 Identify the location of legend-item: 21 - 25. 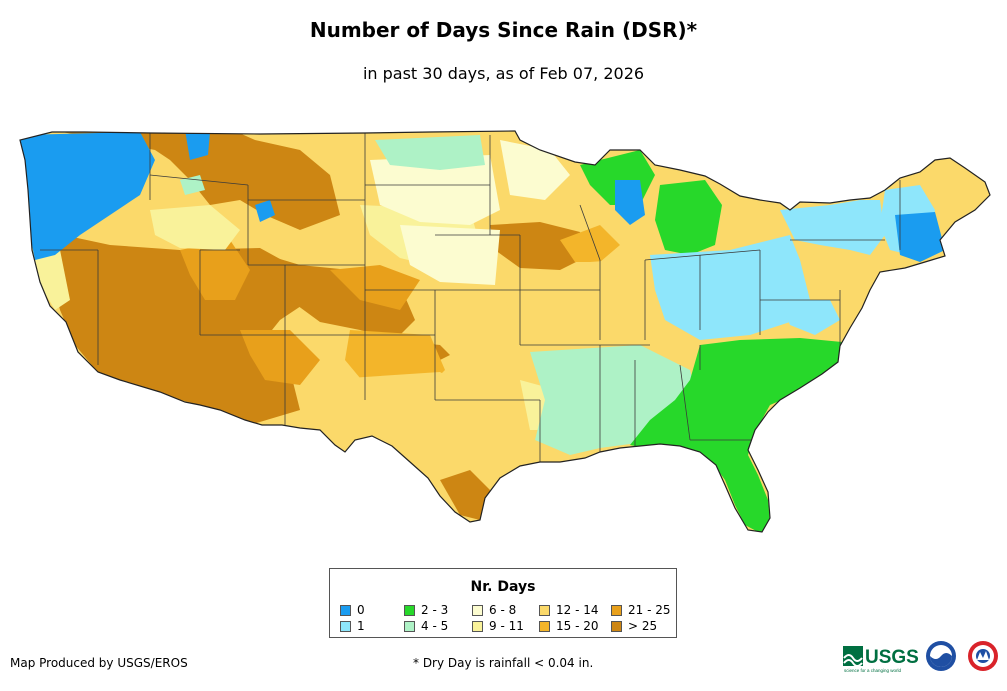
(641, 610).